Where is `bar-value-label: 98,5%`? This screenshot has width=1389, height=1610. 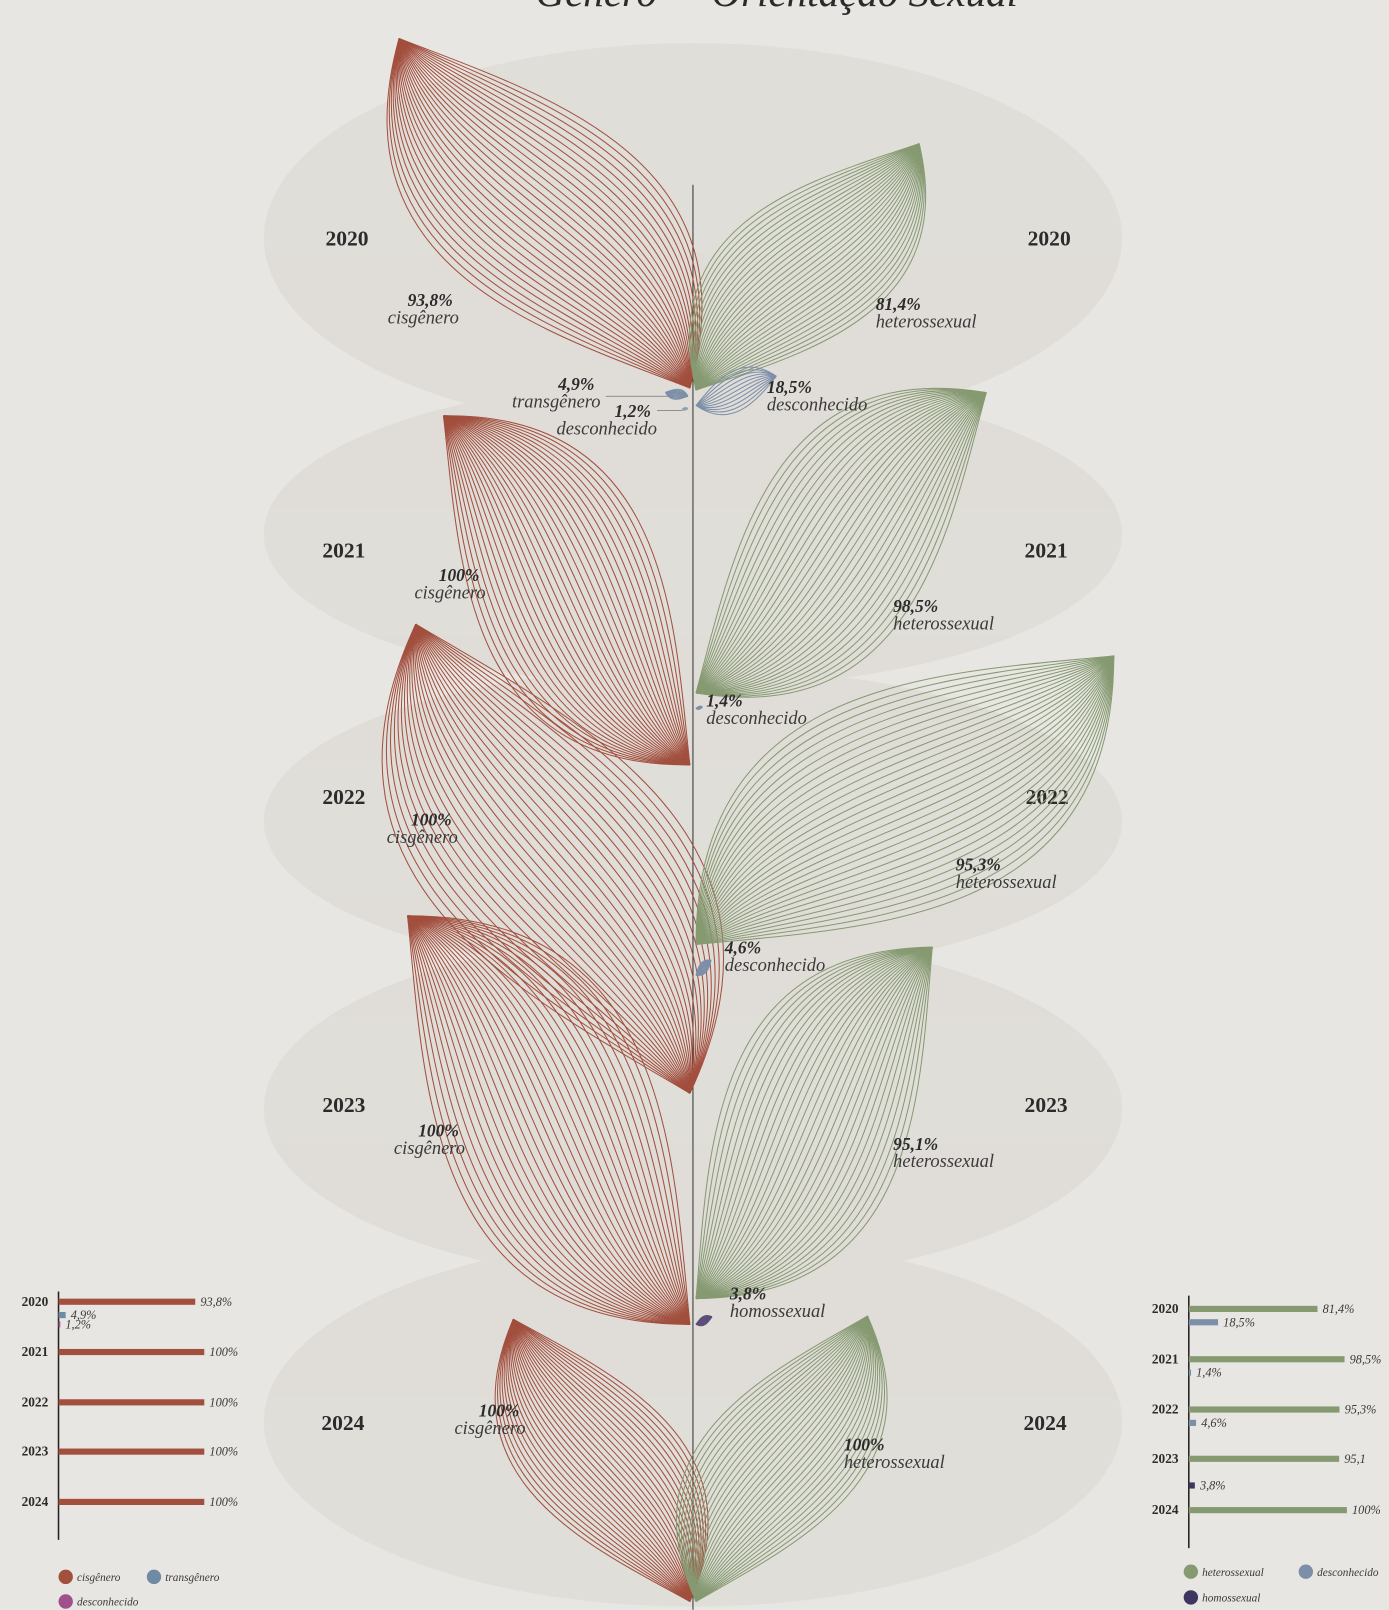
bar-value-label: 98,5% is located at coordinates (1366, 1359).